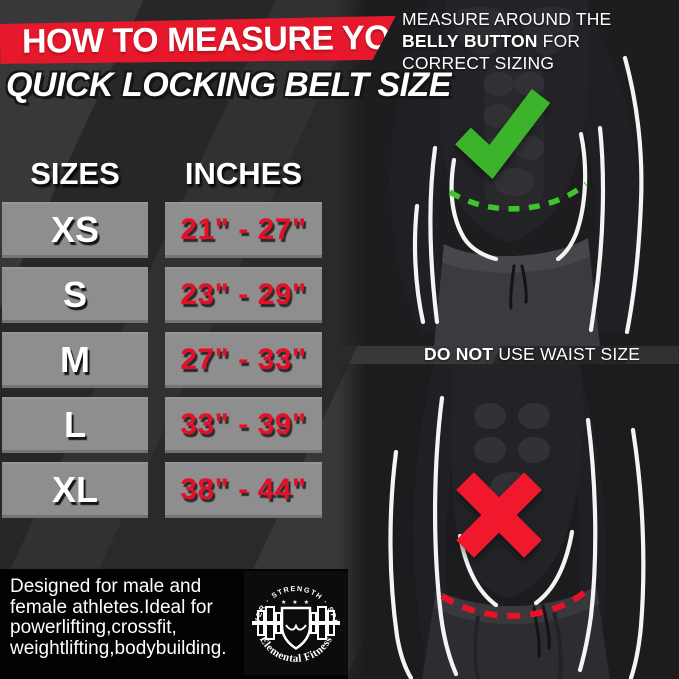 The image size is (679, 679). What do you see at coordinates (75, 425) in the screenshot?
I see `size-cell: L` at bounding box center [75, 425].